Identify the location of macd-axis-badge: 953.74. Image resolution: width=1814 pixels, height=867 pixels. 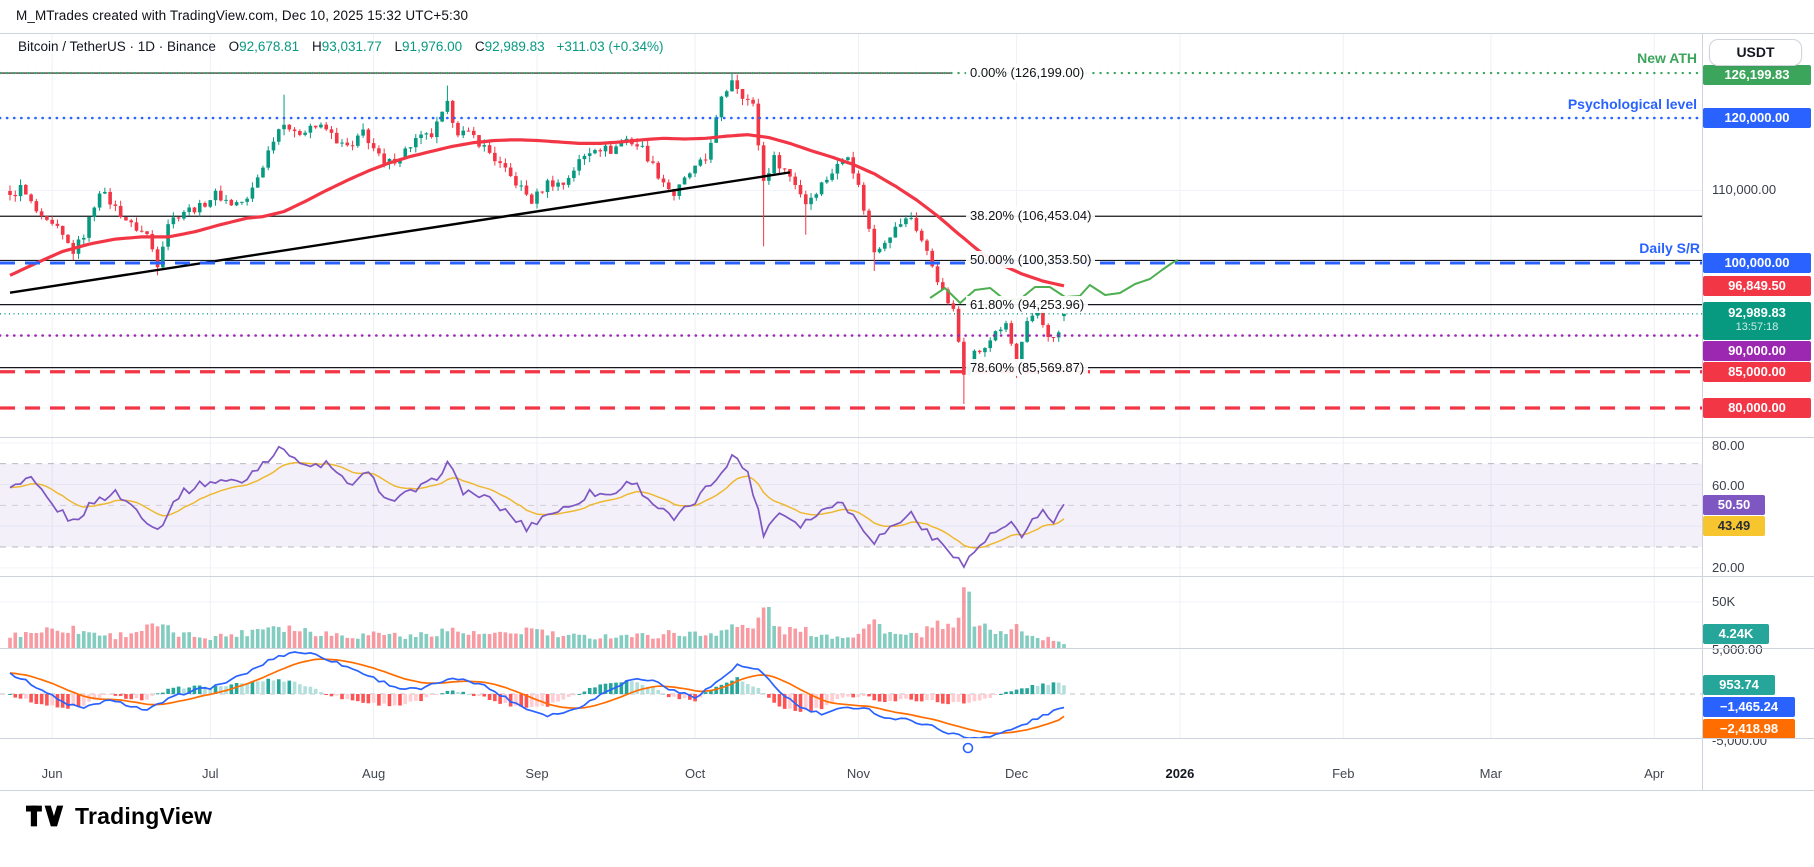
(1739, 685).